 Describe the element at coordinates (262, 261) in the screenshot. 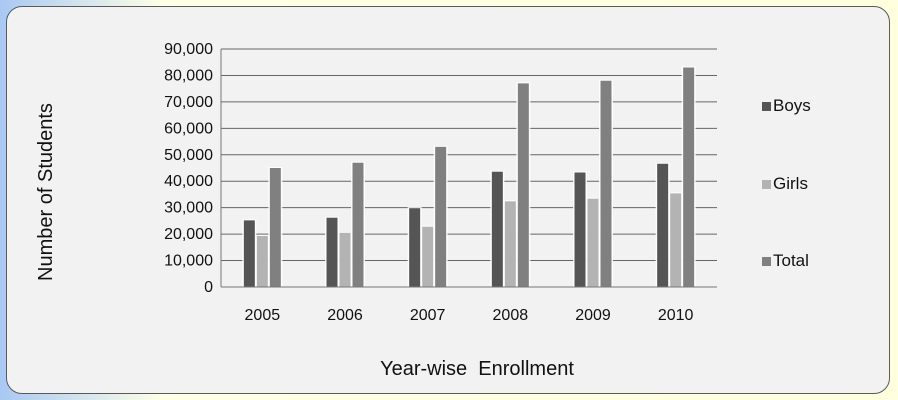

I see `bar-girls-2005` at that location.